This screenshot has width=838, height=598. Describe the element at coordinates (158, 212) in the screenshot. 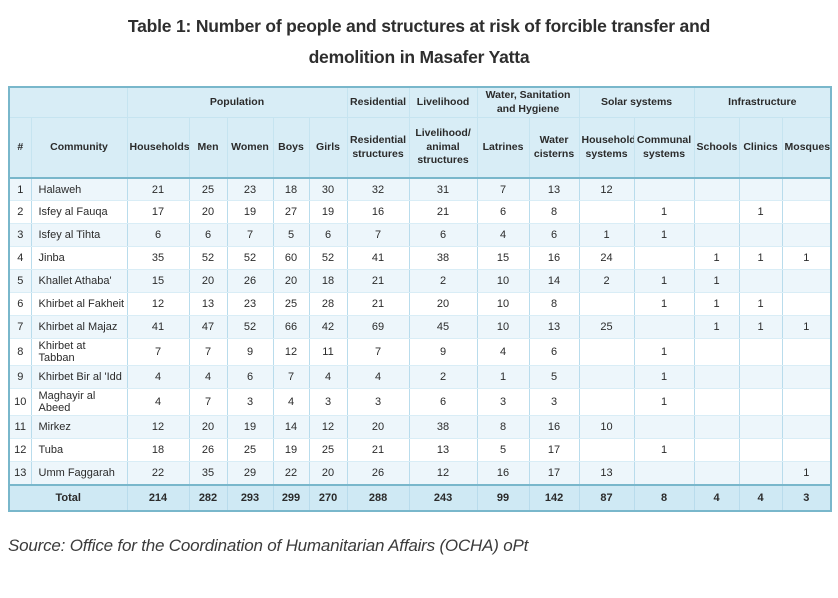

I see `data-cell-households: 17` at that location.